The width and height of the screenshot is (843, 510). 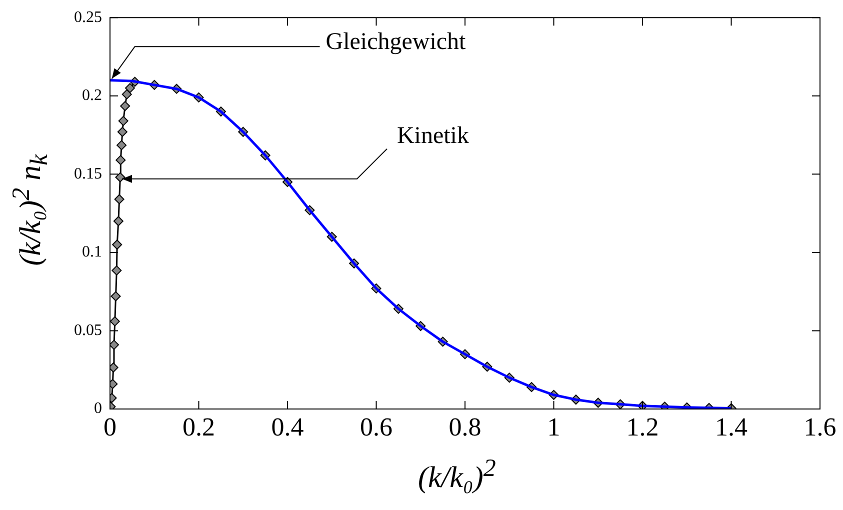 I want to click on x-tick-label: 1.4, so click(x=731, y=427).